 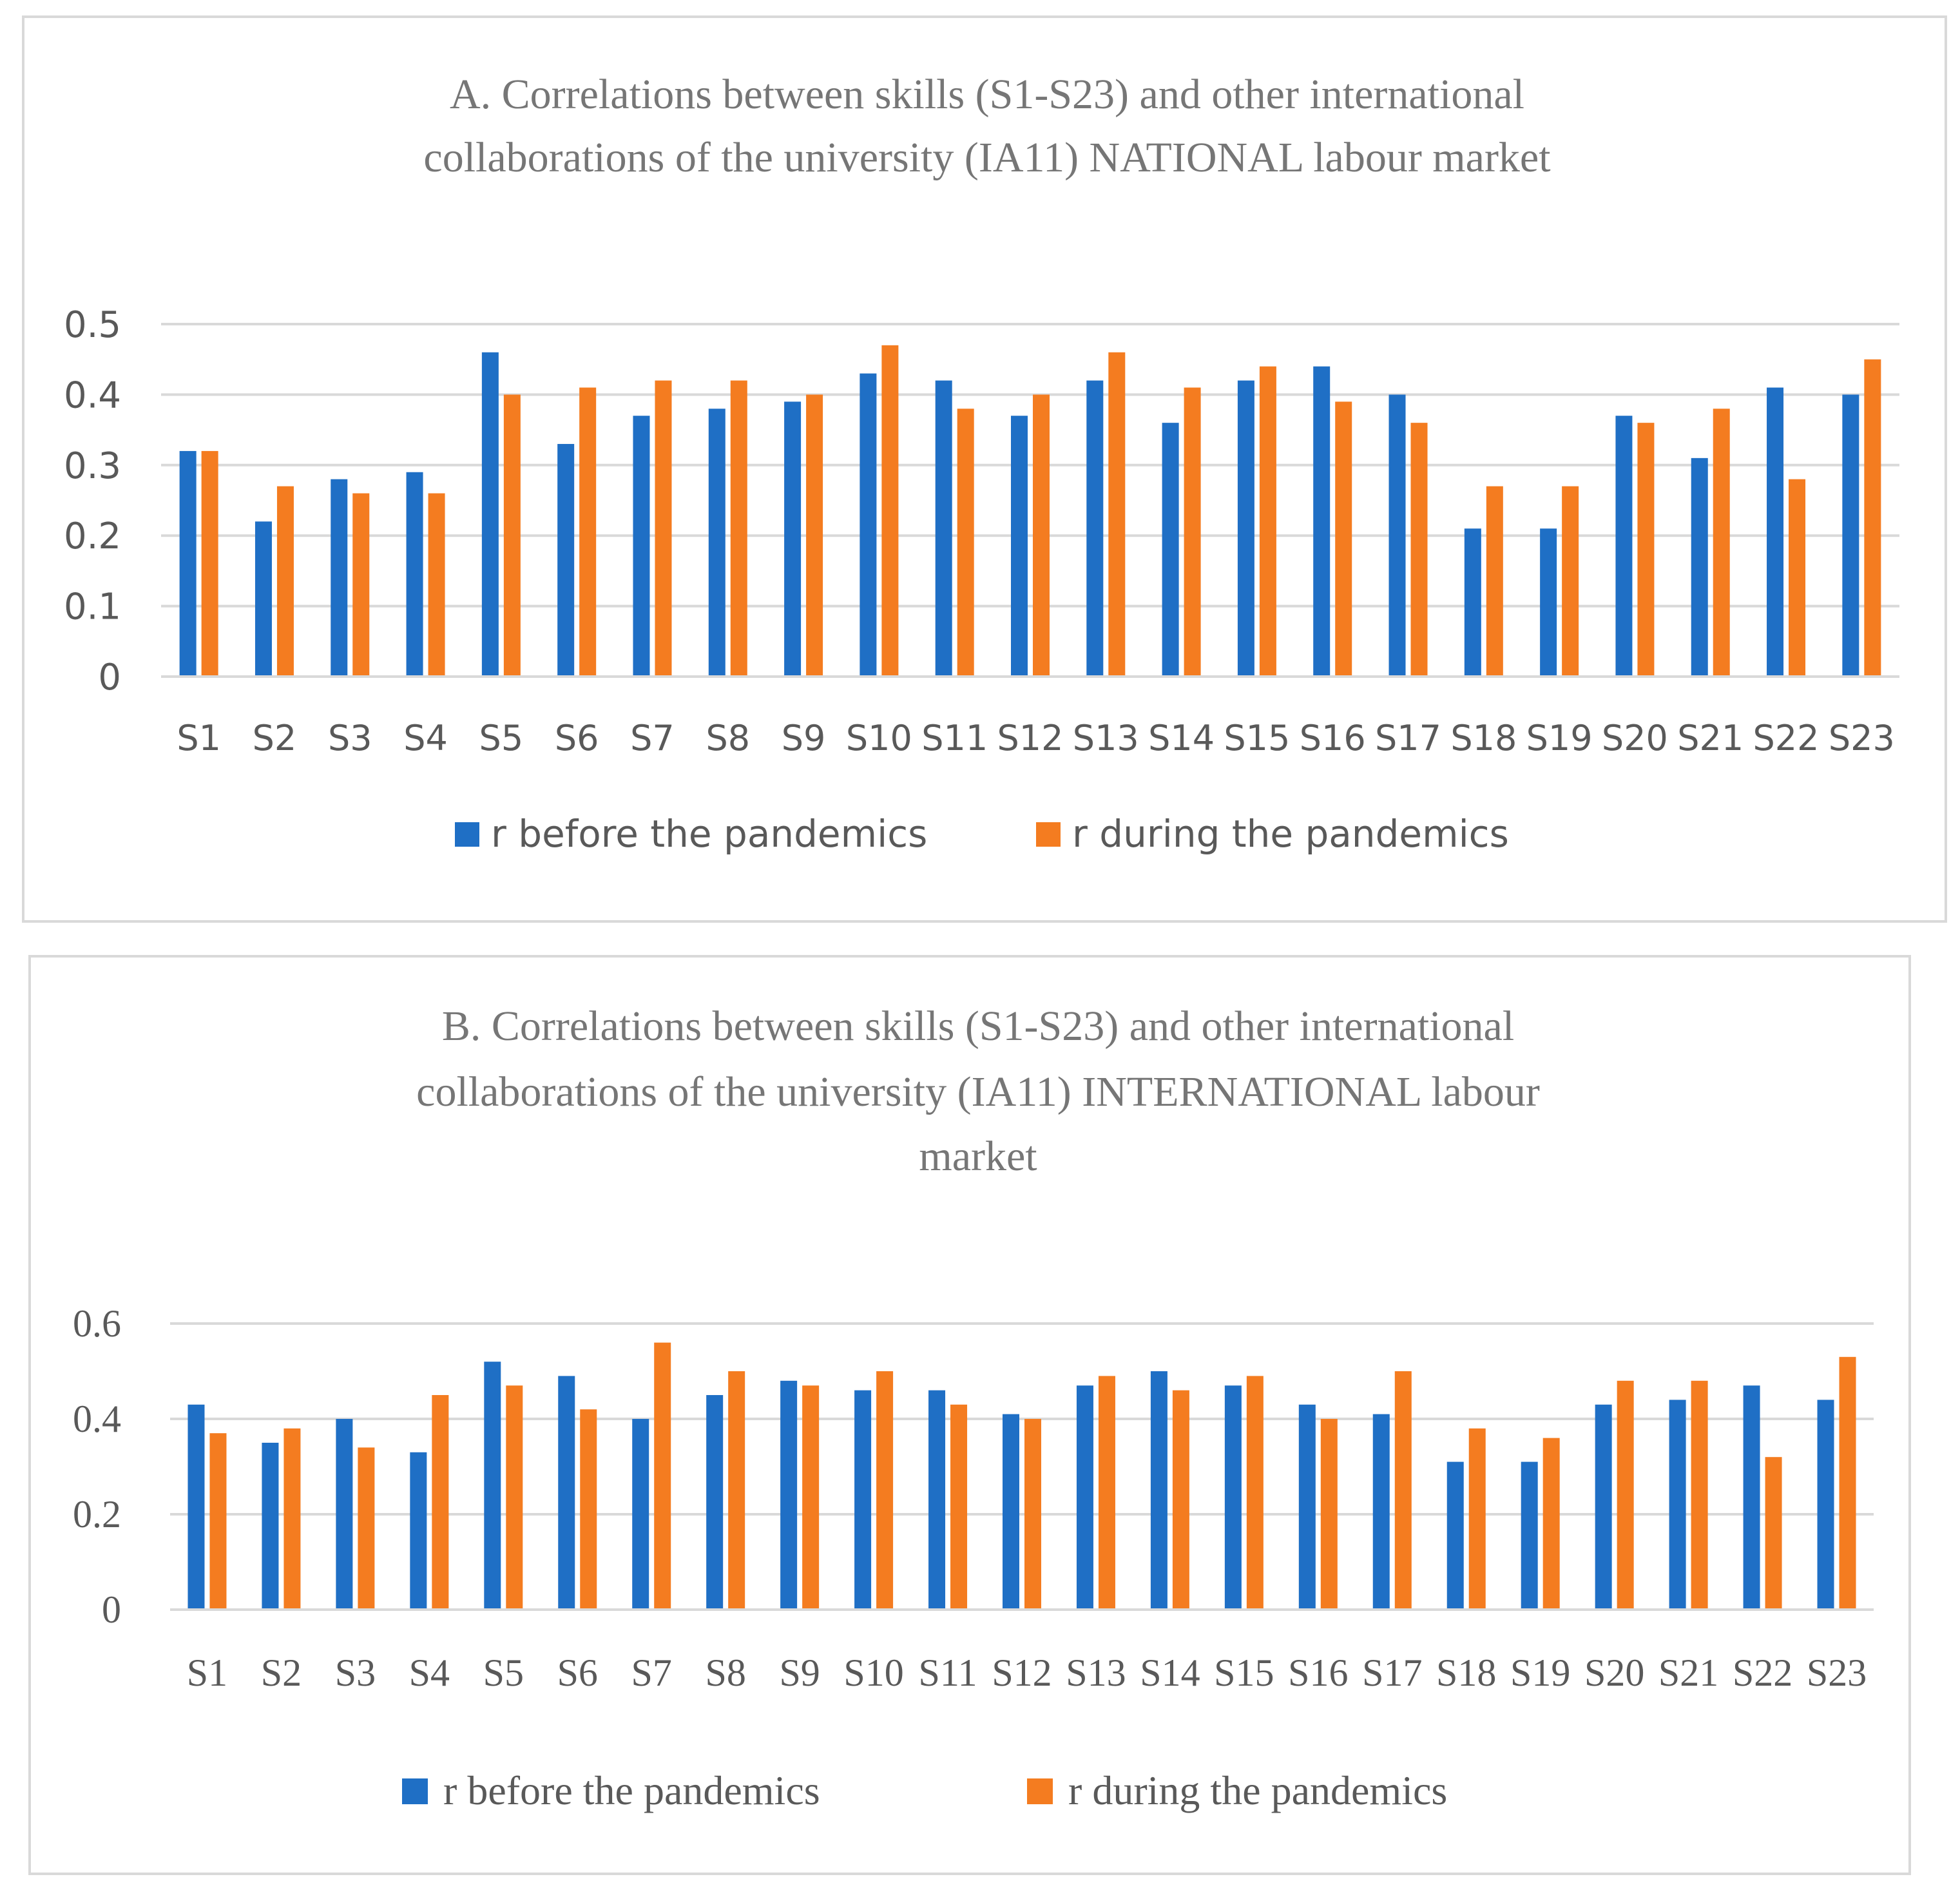 What do you see at coordinates (1322, 521) in the screenshot?
I see `bar-before-s16` at bounding box center [1322, 521].